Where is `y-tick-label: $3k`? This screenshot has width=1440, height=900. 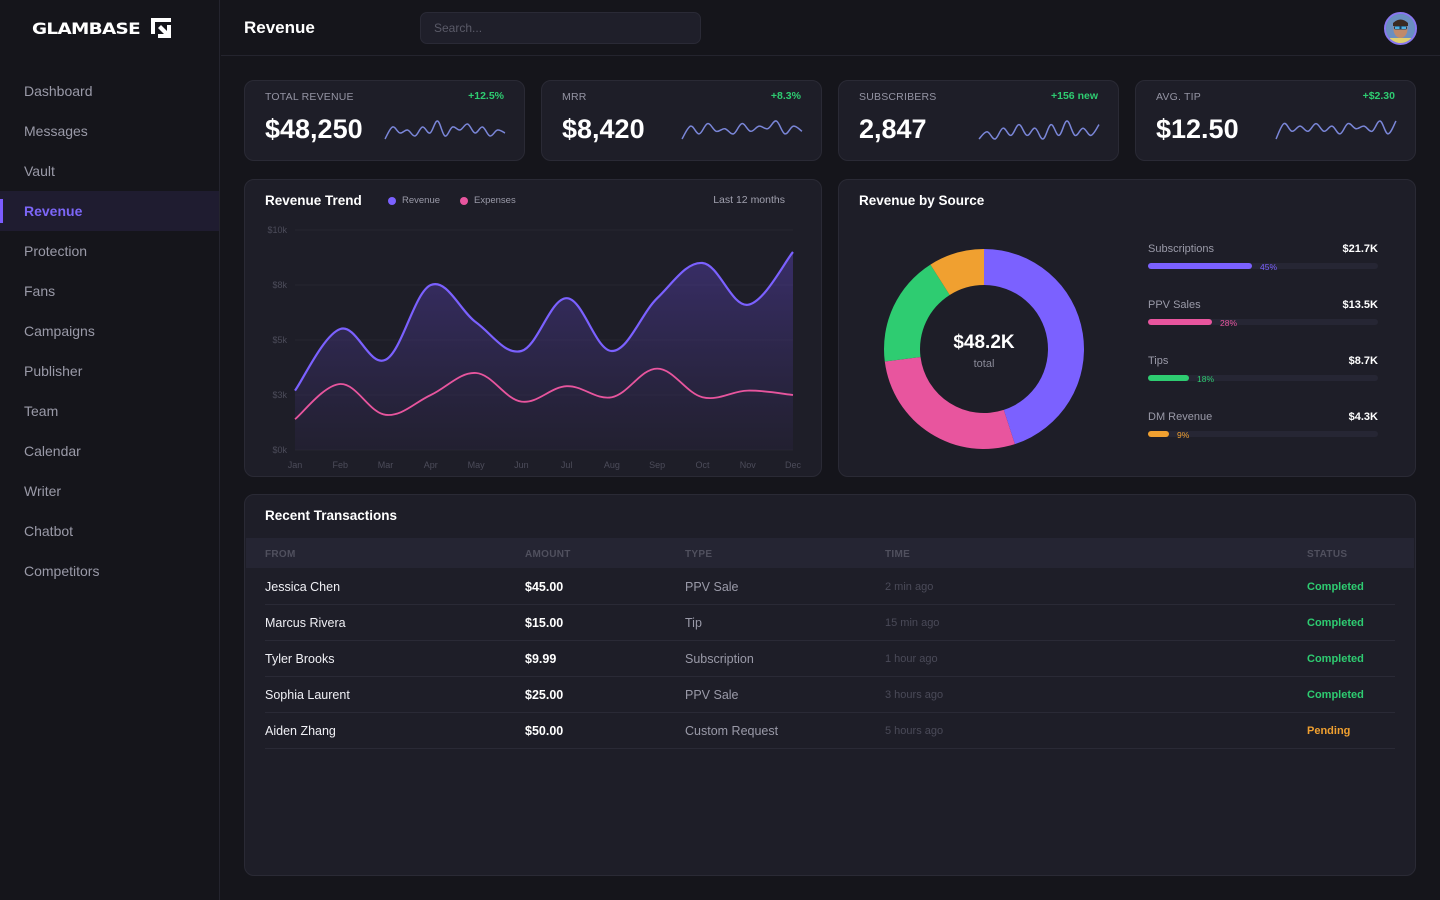
y-tick-label: $3k is located at coordinates (279, 395).